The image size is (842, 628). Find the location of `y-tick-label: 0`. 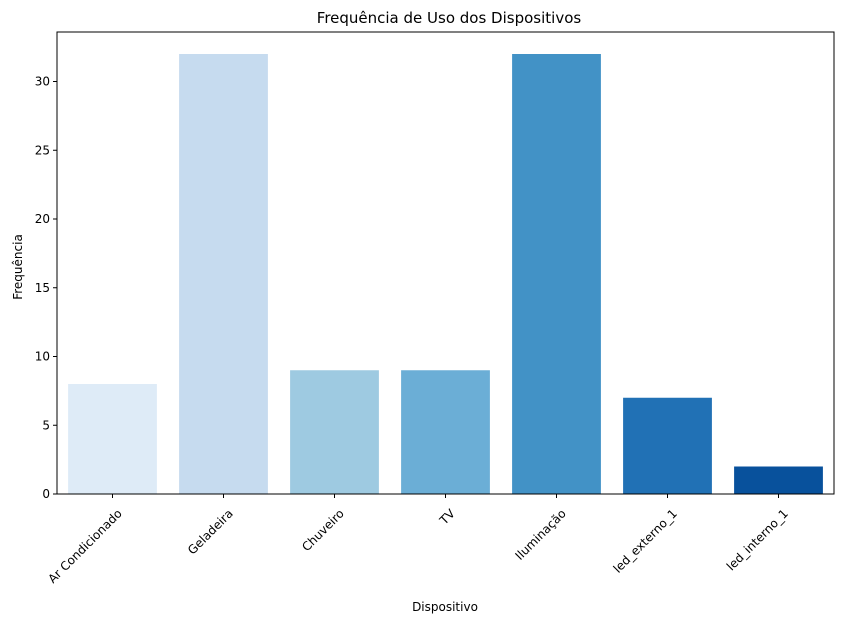

y-tick-label: 0 is located at coordinates (46, 494).